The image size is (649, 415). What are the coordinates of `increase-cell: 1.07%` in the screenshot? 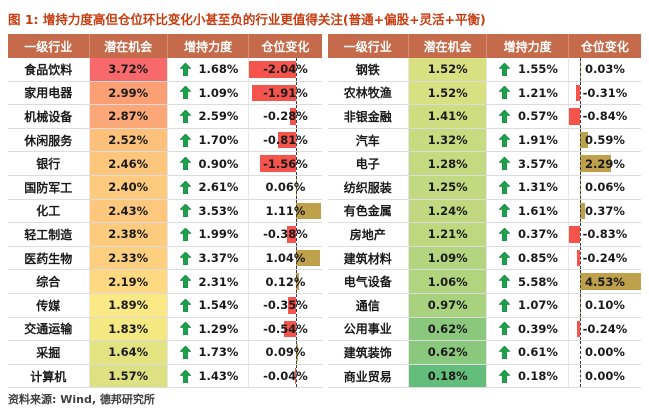 It's located at (528, 305).